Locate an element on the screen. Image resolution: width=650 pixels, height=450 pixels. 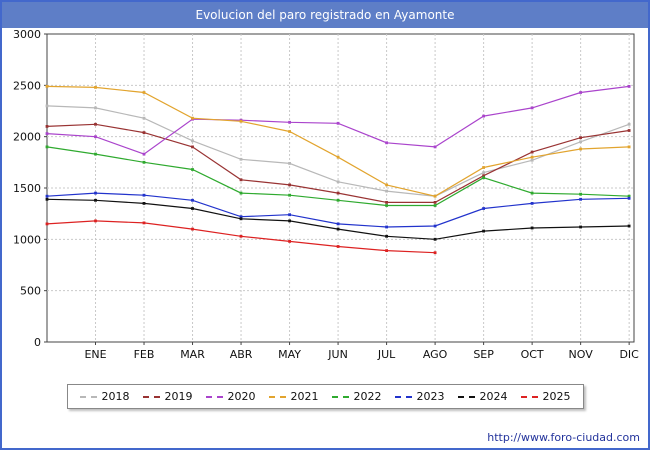
x-axis-label: DIC is located at coordinates (629, 354).